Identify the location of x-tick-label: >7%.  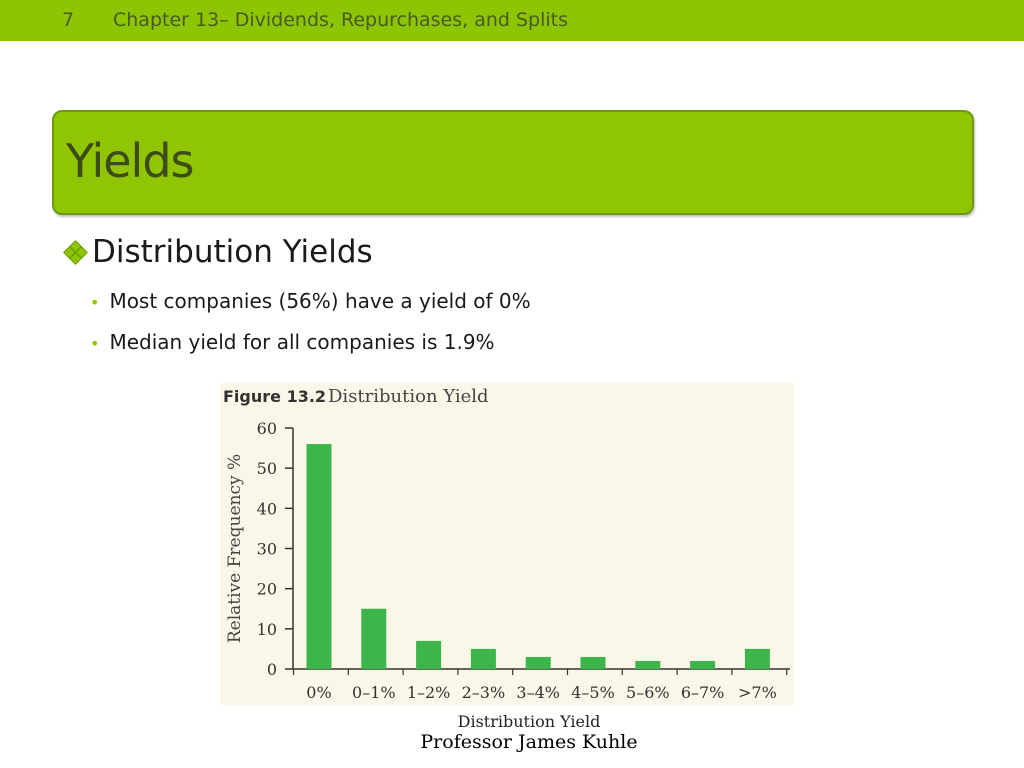
(757, 692).